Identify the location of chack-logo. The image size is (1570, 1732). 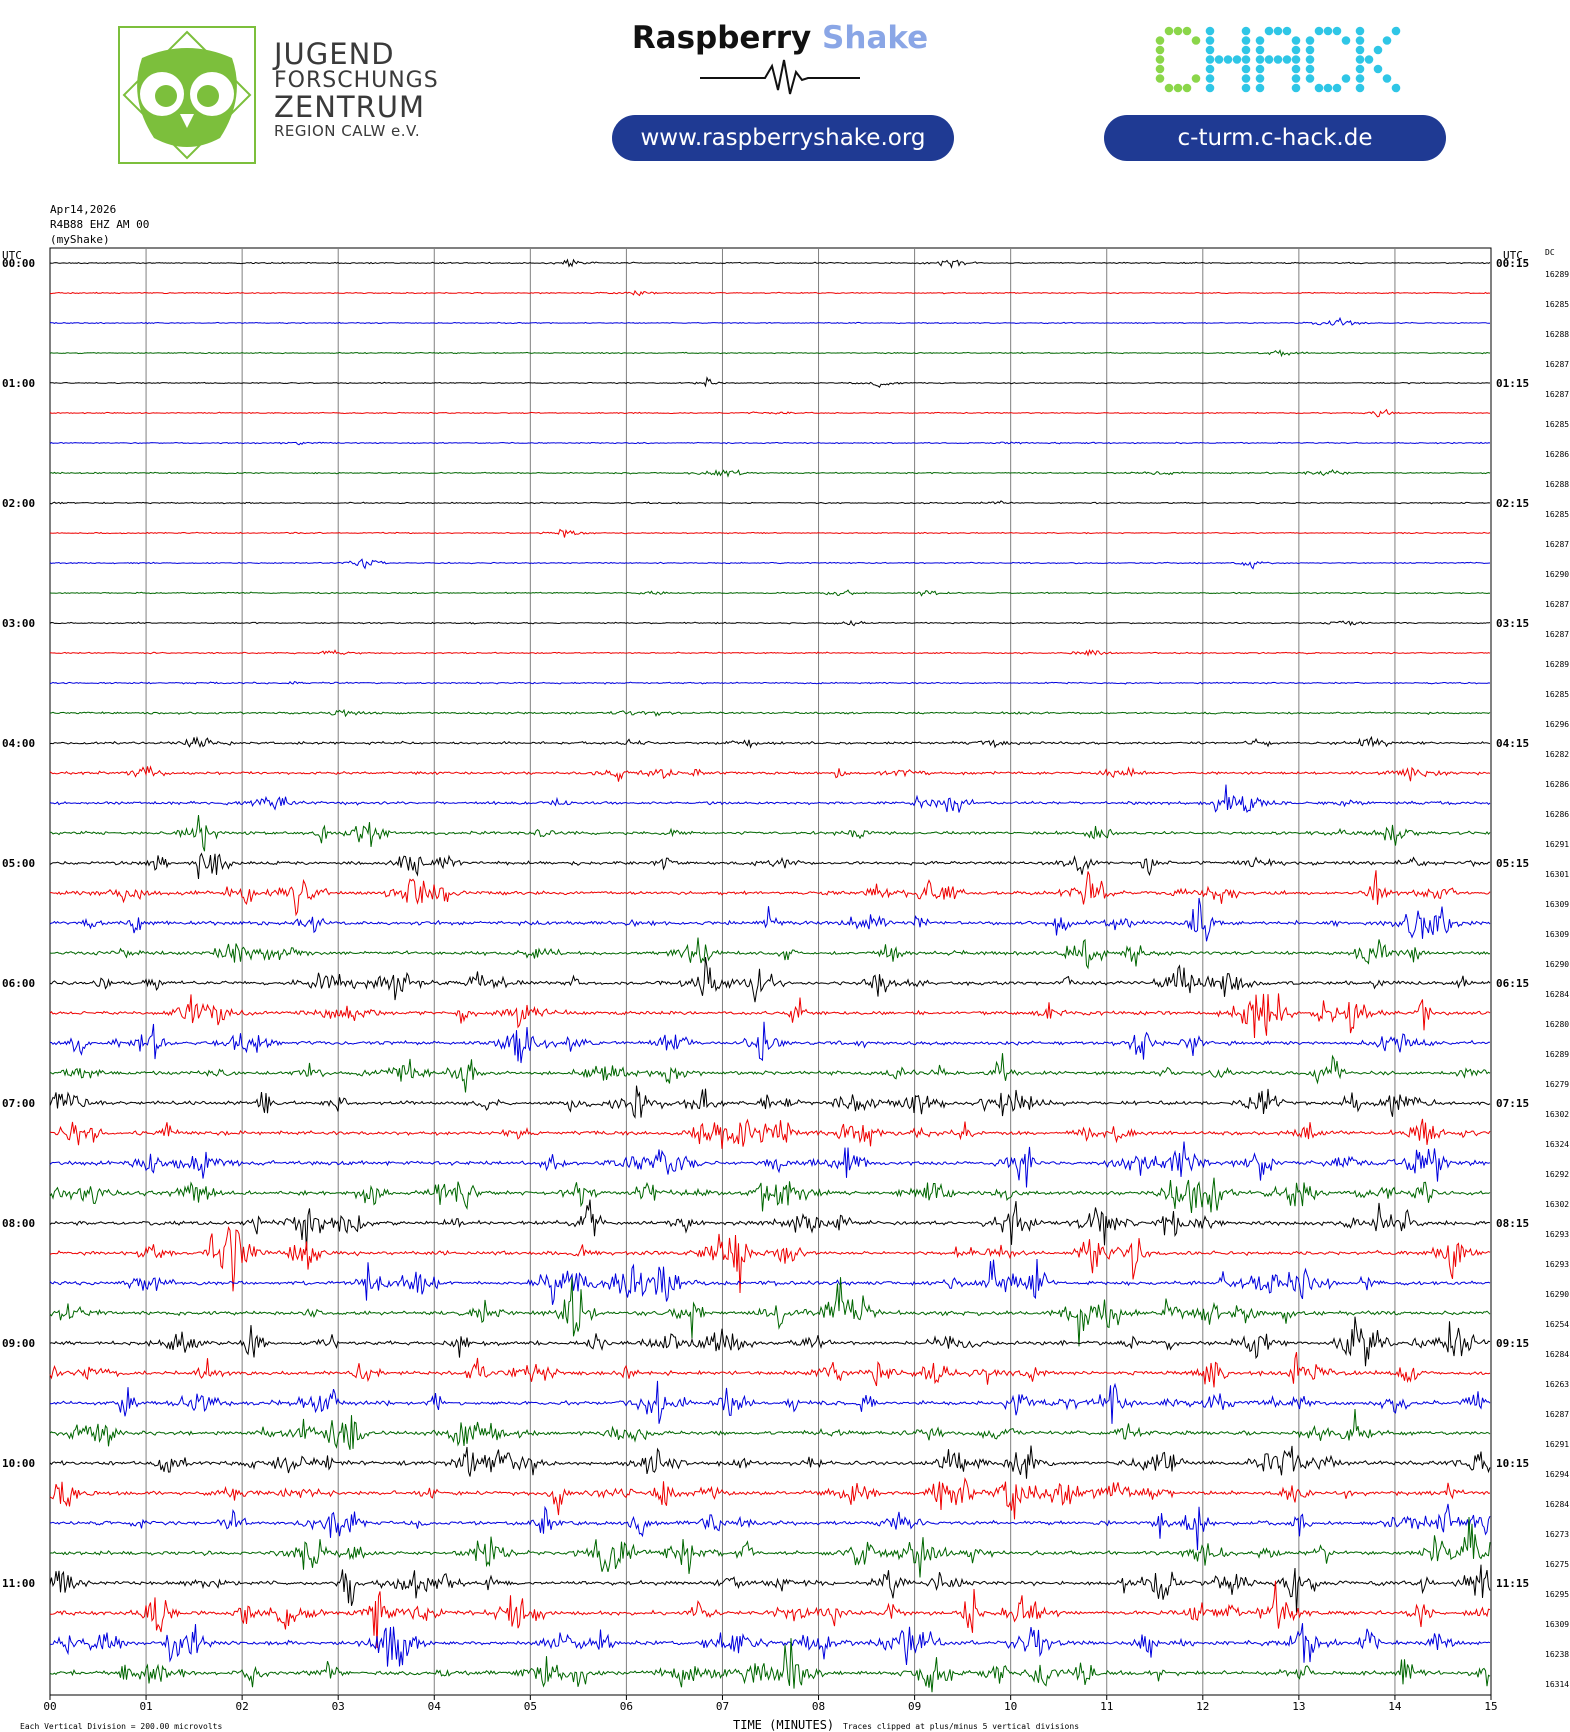
(1278, 59).